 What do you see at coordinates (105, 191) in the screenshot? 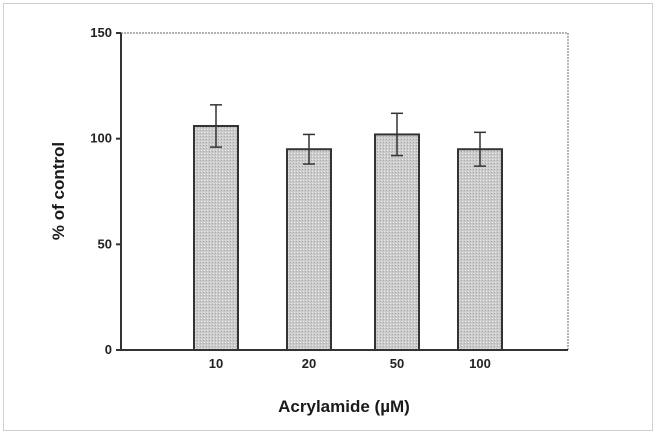
I see `y-axis-ticks: 0 50 100 150` at bounding box center [105, 191].